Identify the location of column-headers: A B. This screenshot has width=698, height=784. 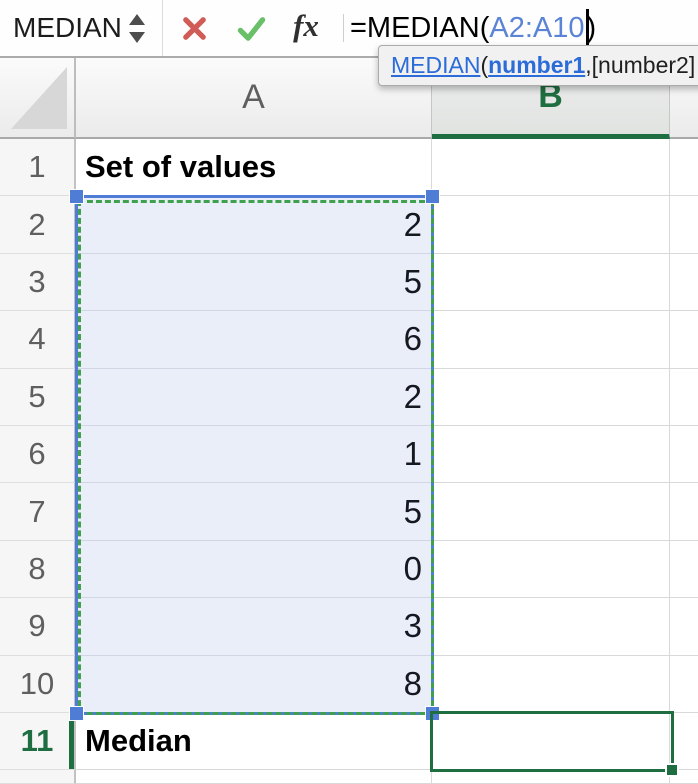
(349, 98).